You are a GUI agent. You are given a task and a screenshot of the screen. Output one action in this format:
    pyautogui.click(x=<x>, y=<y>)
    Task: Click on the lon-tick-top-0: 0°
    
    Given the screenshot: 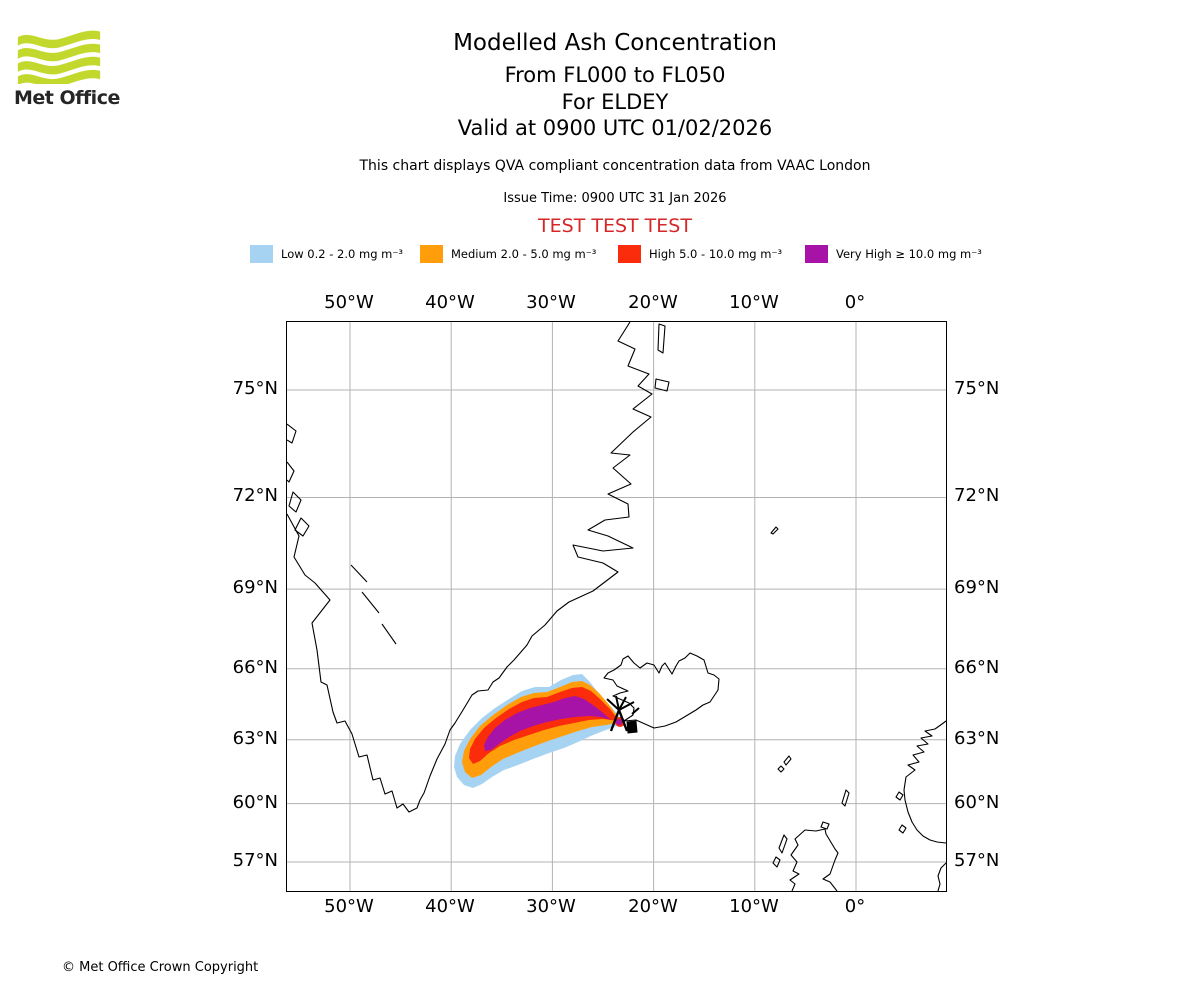 What is the action you would take?
    pyautogui.click(x=855, y=302)
    